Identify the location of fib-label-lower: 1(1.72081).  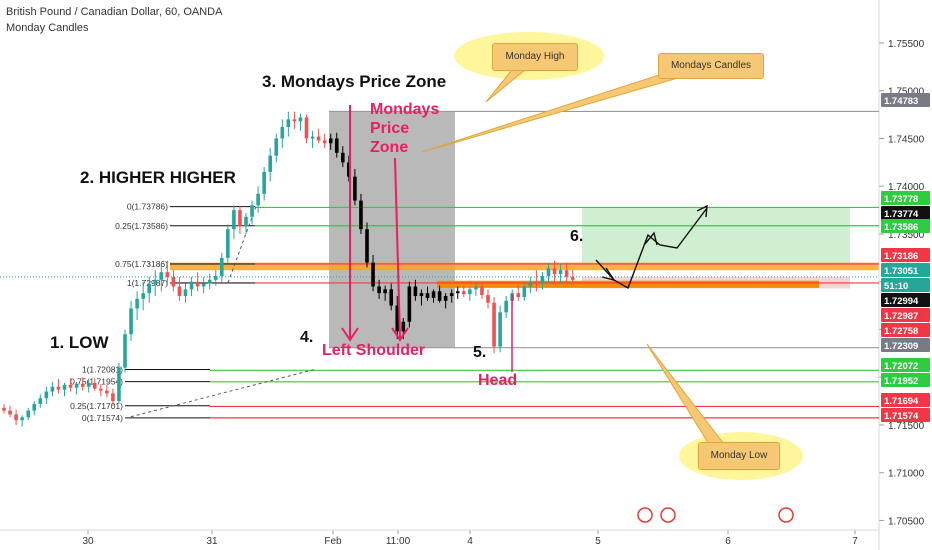
(102, 369).